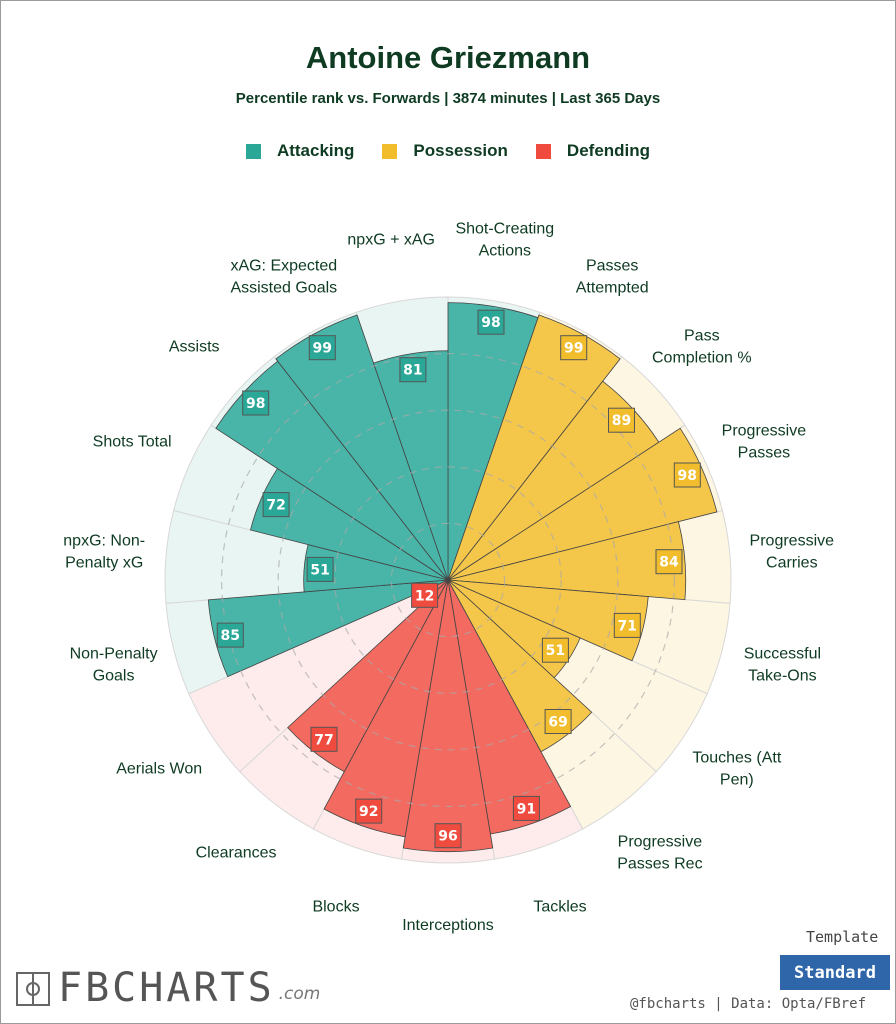  Describe the element at coordinates (132, 441) in the screenshot. I see `param-label-line-15-0: Shots Total` at that location.